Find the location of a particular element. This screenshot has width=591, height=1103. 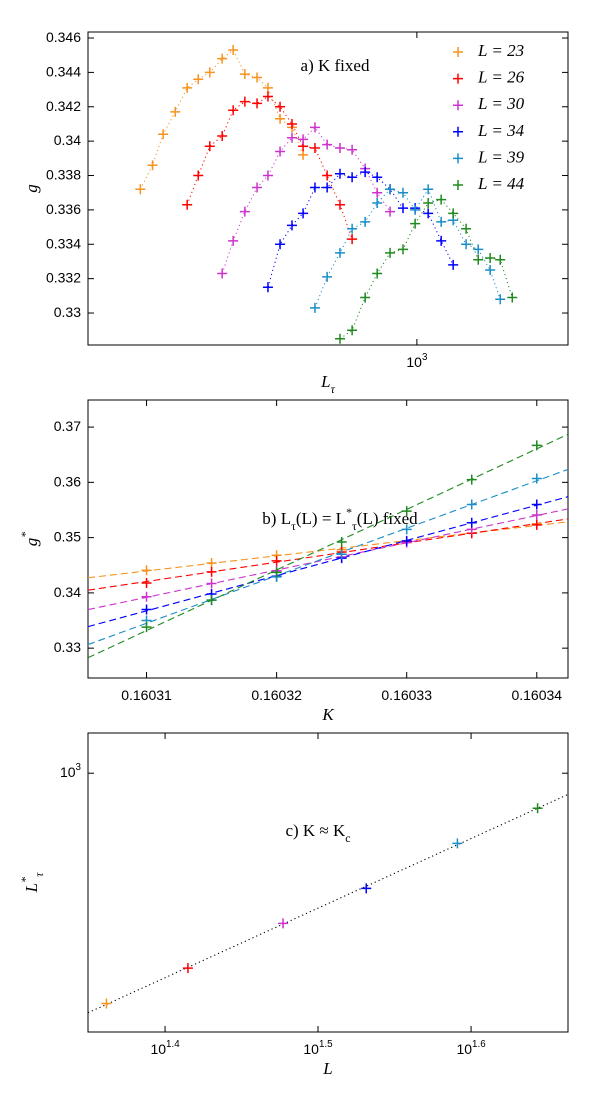

legend-label: L = 39 is located at coordinates (501, 156).